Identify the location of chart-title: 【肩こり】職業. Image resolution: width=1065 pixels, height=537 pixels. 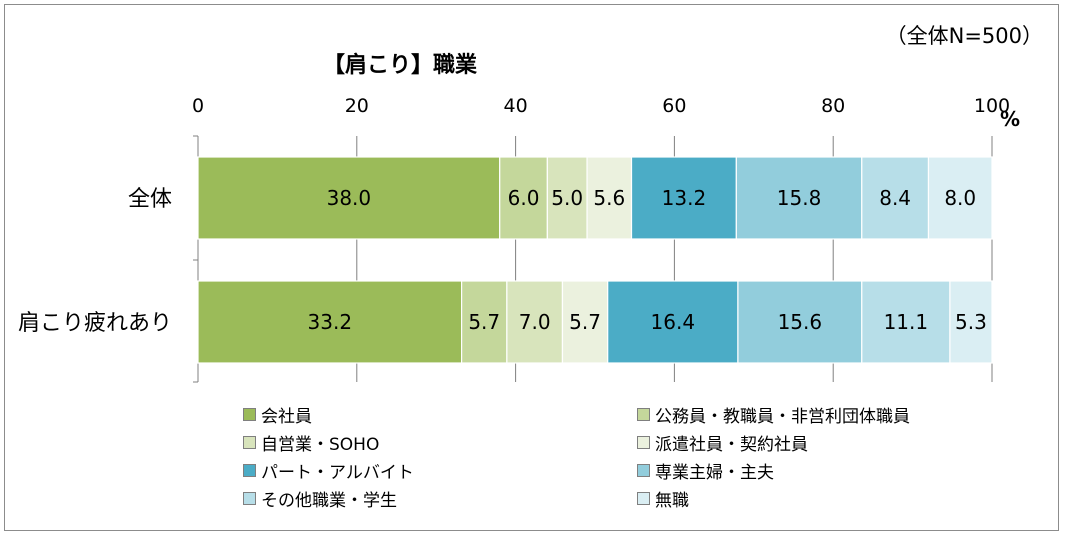
(399, 65).